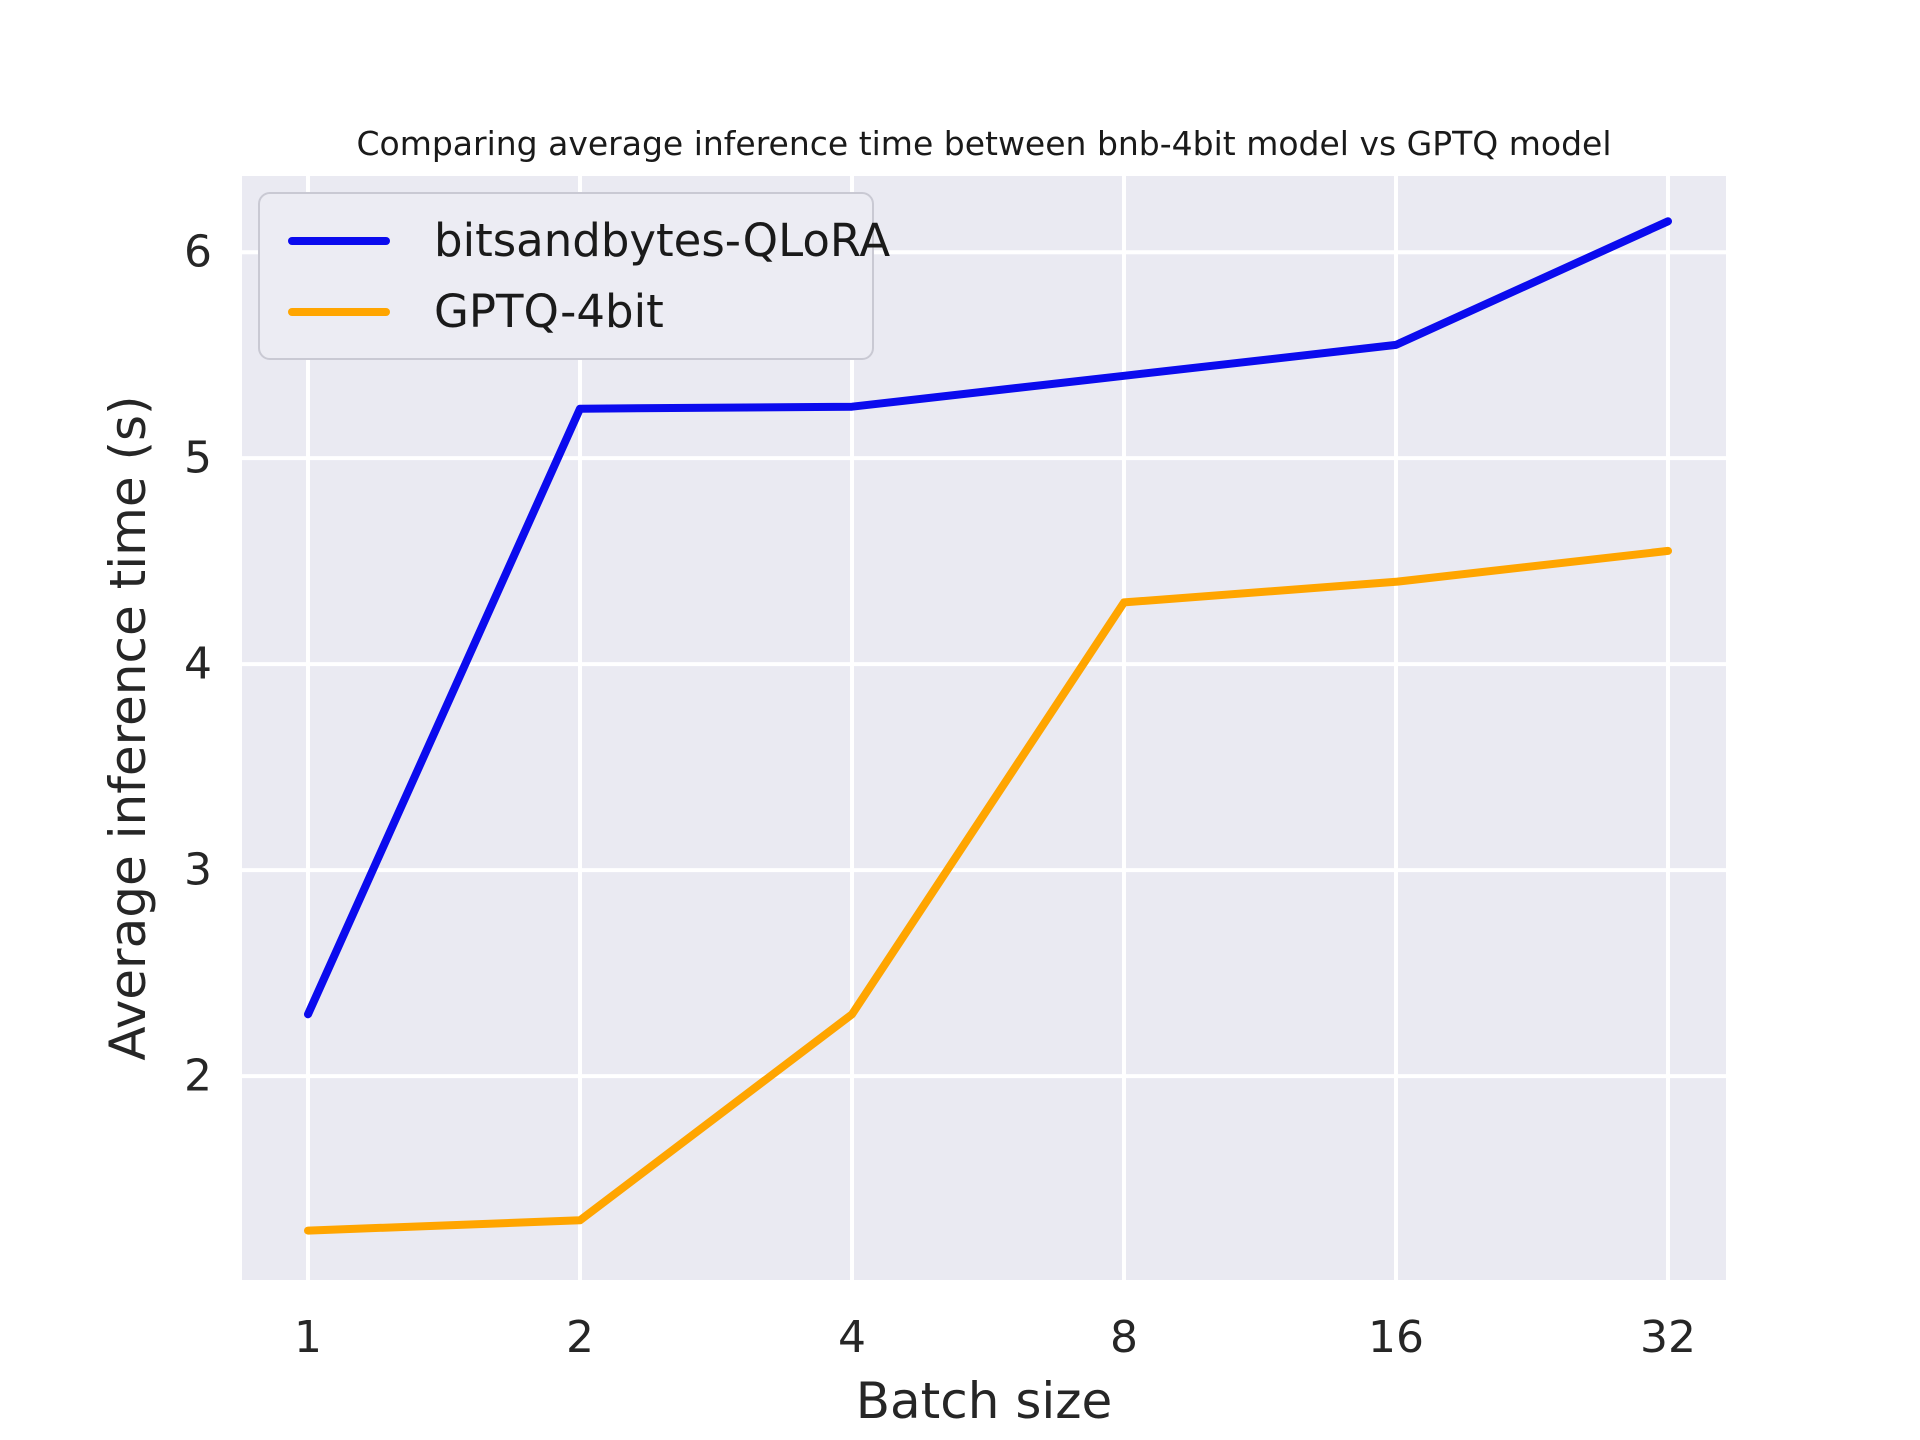  Describe the element at coordinates (984, 1401) in the screenshot. I see `x-axis-label: Batch size` at that location.